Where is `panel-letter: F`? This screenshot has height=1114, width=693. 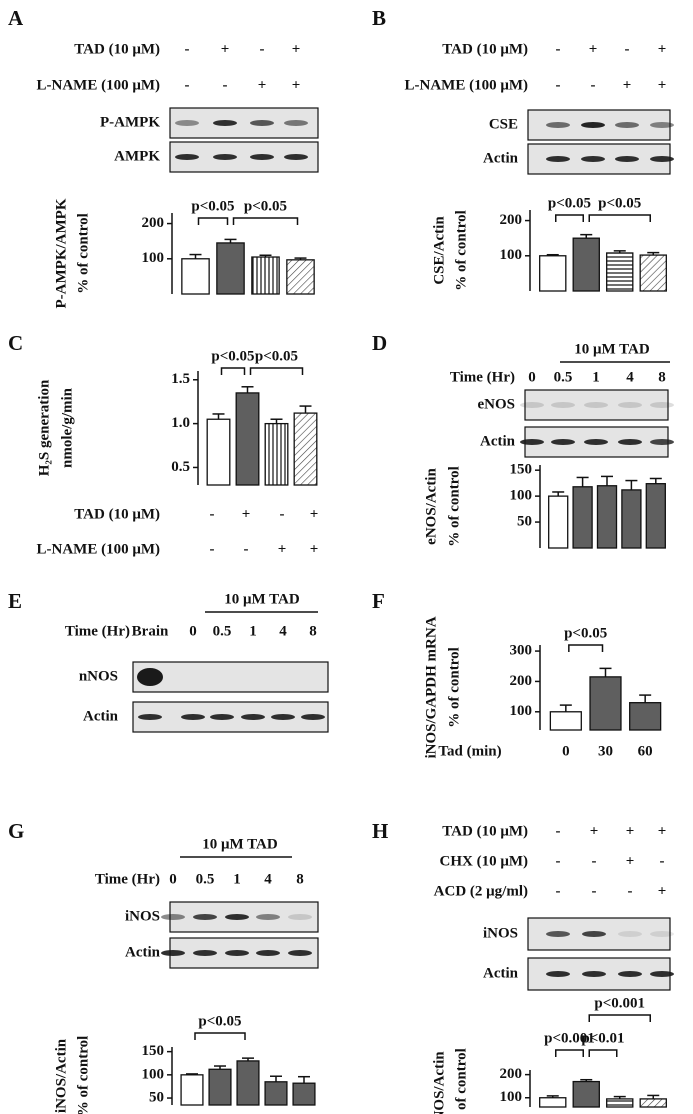
panel-letter: F is located at coordinates (378, 601).